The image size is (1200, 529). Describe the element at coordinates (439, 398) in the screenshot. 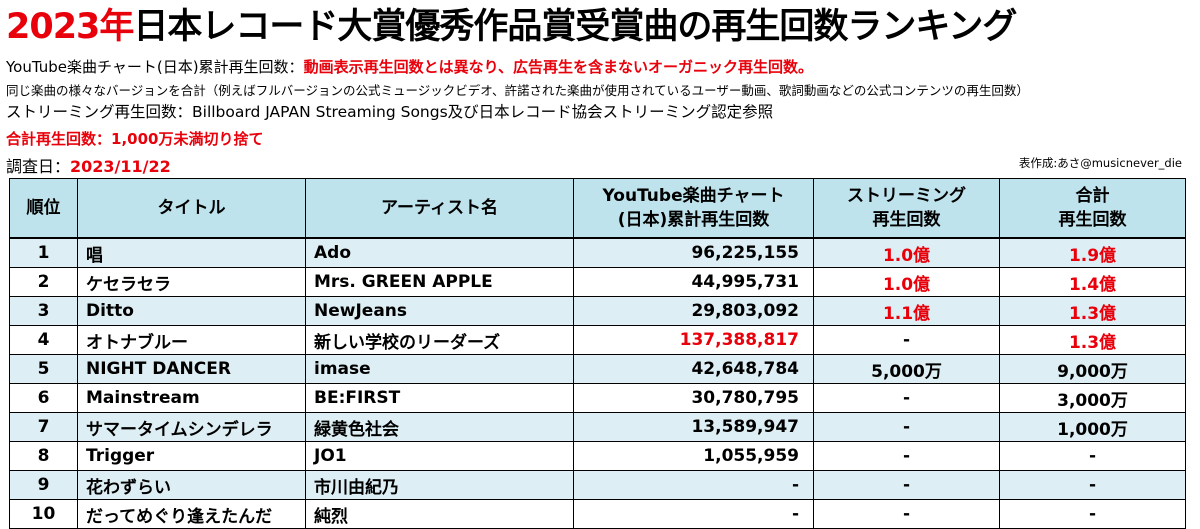

I see `artist-cell: BE:FIRST` at that location.